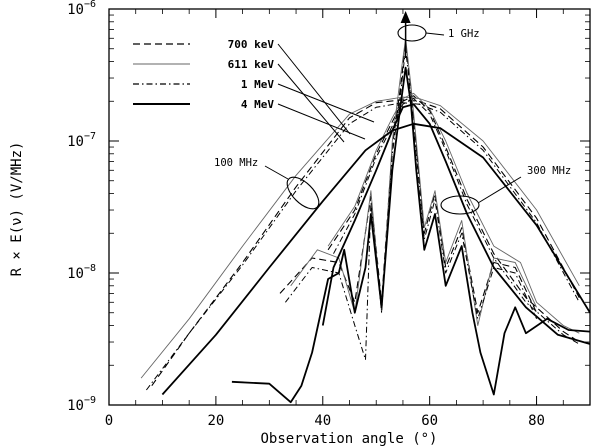 The width and height of the screenshot is (592, 448). I want to click on annotation-label: 300 MHz, so click(549, 171).